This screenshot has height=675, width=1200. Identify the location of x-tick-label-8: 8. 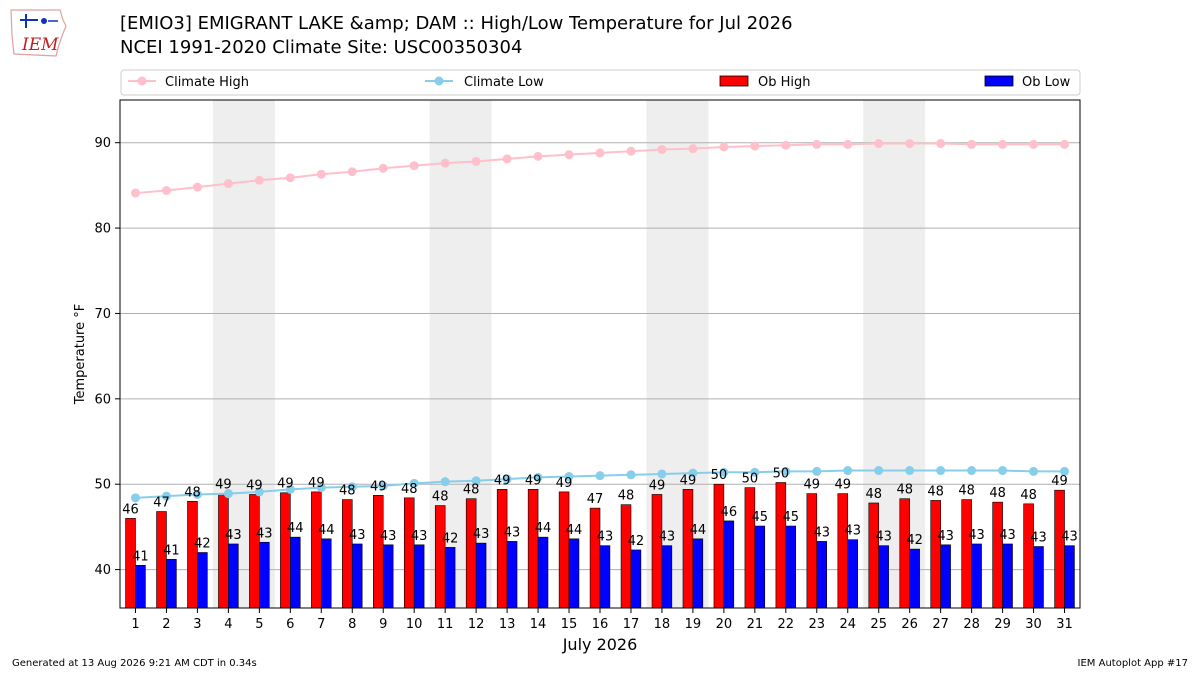
(352, 624).